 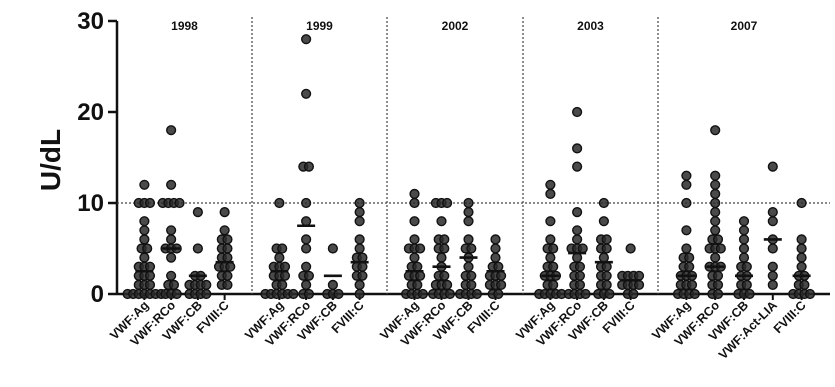 What do you see at coordinates (90, 112) in the screenshot?
I see `y-tick-label: 20` at bounding box center [90, 112].